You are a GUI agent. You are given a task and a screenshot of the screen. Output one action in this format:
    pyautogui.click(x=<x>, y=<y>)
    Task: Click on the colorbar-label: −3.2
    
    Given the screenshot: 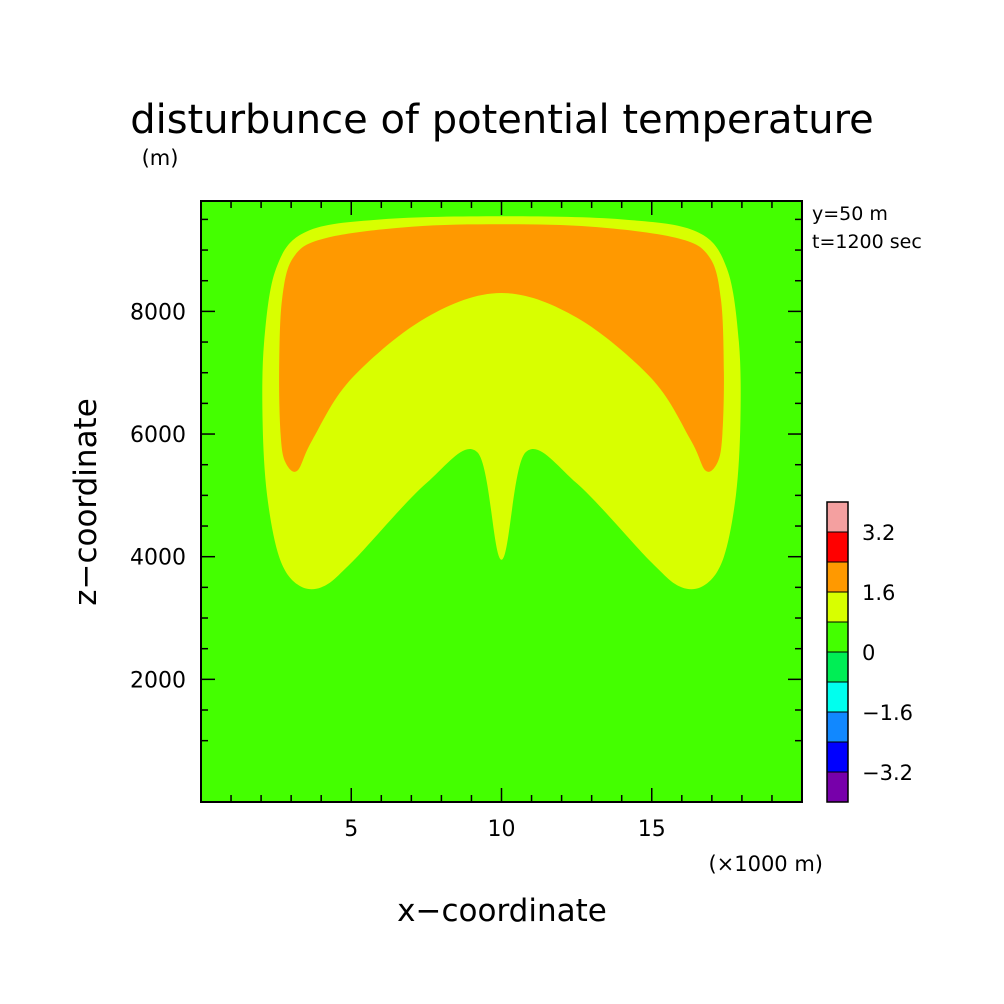 What is the action you would take?
    pyautogui.click(x=887, y=773)
    